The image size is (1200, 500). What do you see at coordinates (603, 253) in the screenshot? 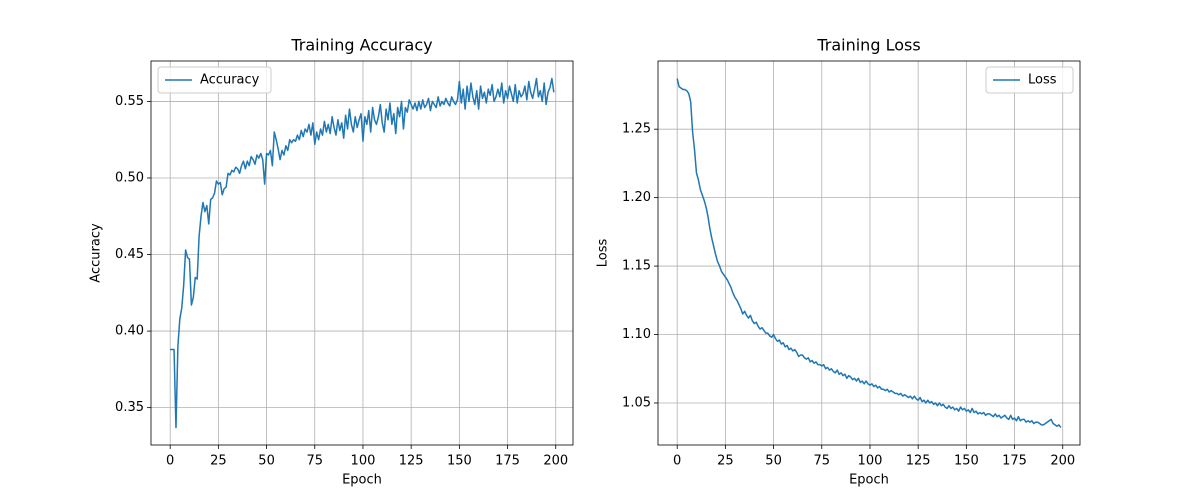
I see `y-axis-label: Loss` at bounding box center [603, 253].